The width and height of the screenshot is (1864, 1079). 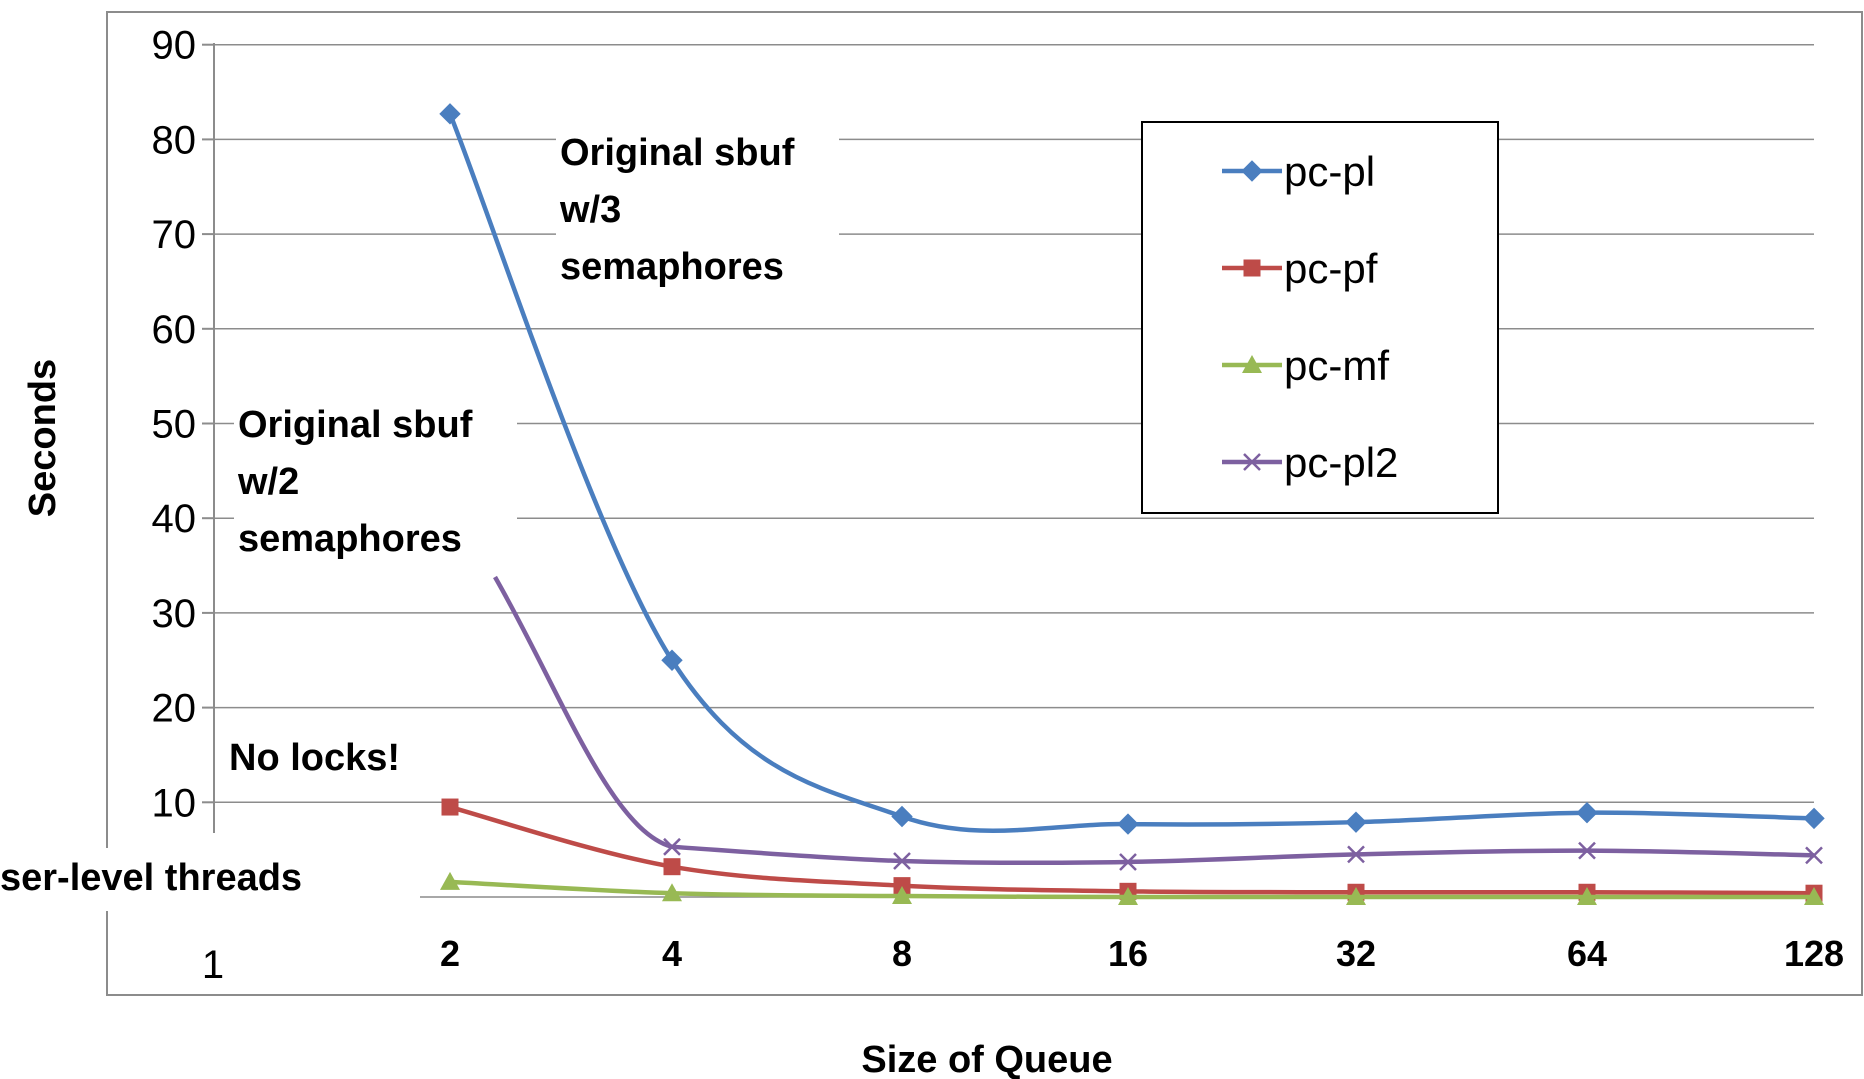 I want to click on annotation-sbuf3: Original sbuf w/3 semaphores, so click(x=697, y=211).